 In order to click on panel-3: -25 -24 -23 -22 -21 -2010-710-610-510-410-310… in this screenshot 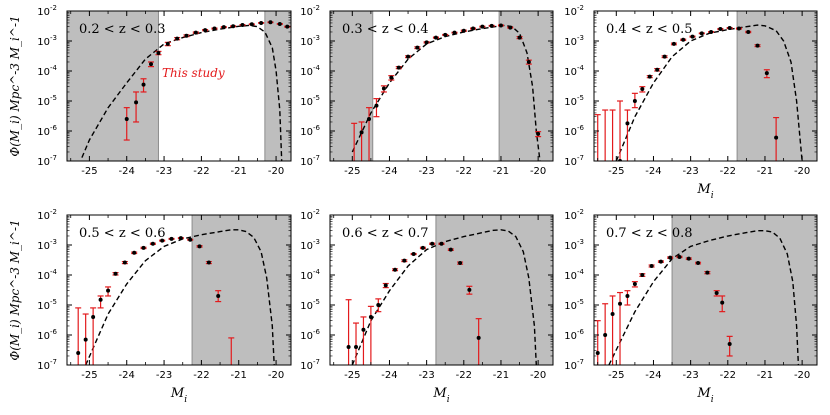, I will do `click(691, 102)`.